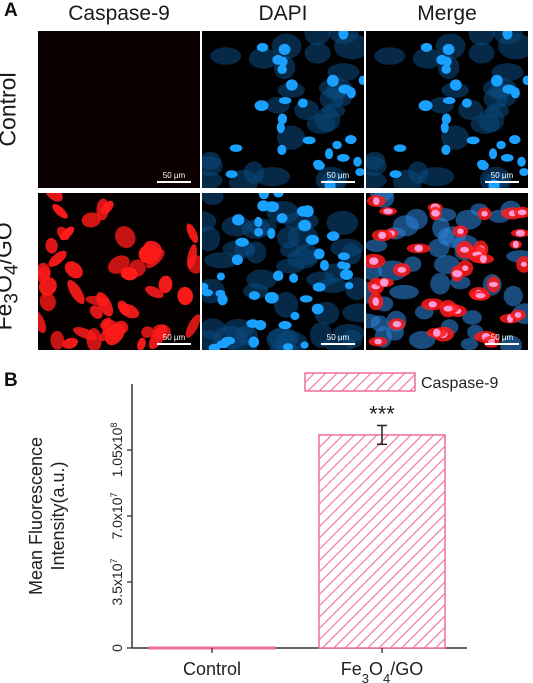 This screenshot has width=533, height=683. What do you see at coordinates (11, 380) in the screenshot?
I see `panel-b-letter: B` at bounding box center [11, 380].